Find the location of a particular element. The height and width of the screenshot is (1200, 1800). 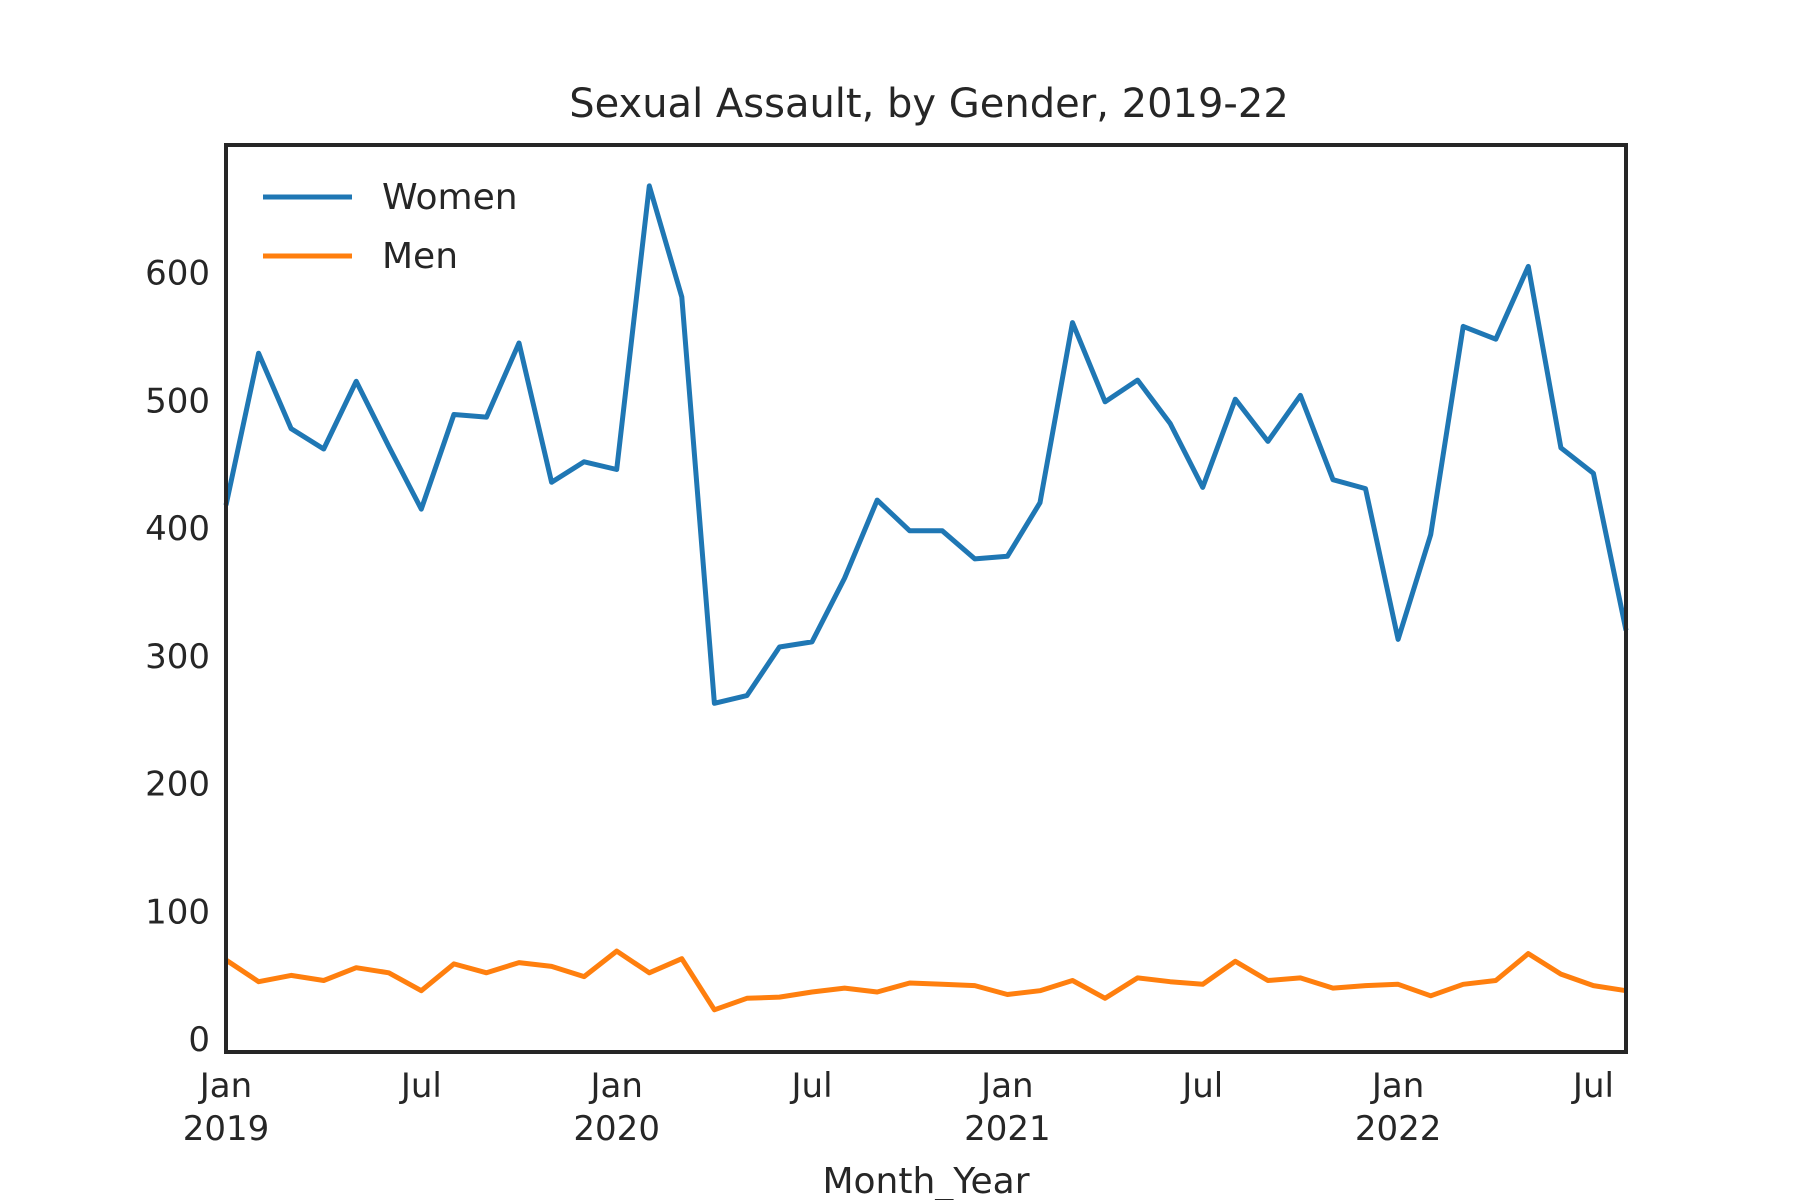

y-axis-ticks: 0 100 200 300 400 500 600 is located at coordinates (177, 657).